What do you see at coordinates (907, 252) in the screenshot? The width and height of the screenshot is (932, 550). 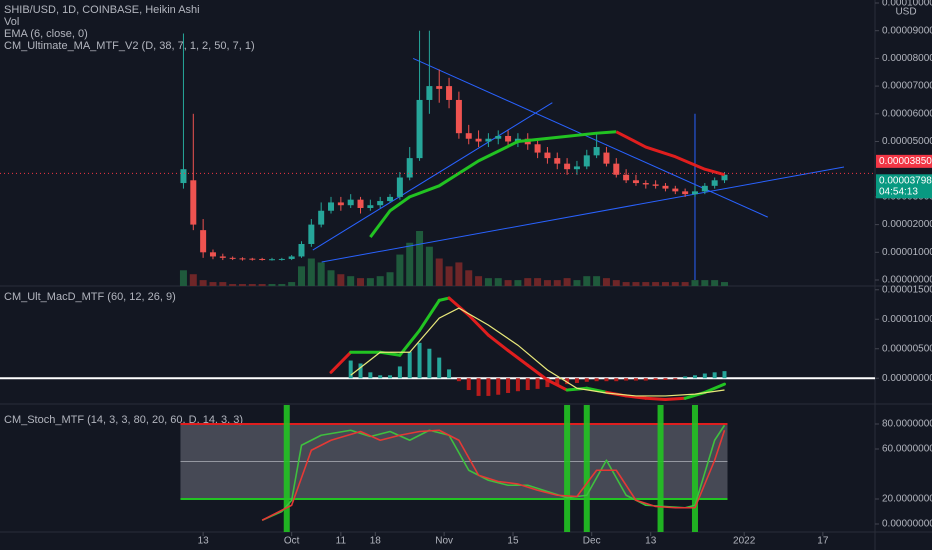 I see `y-tick-label: 0.00001000` at bounding box center [907, 252].